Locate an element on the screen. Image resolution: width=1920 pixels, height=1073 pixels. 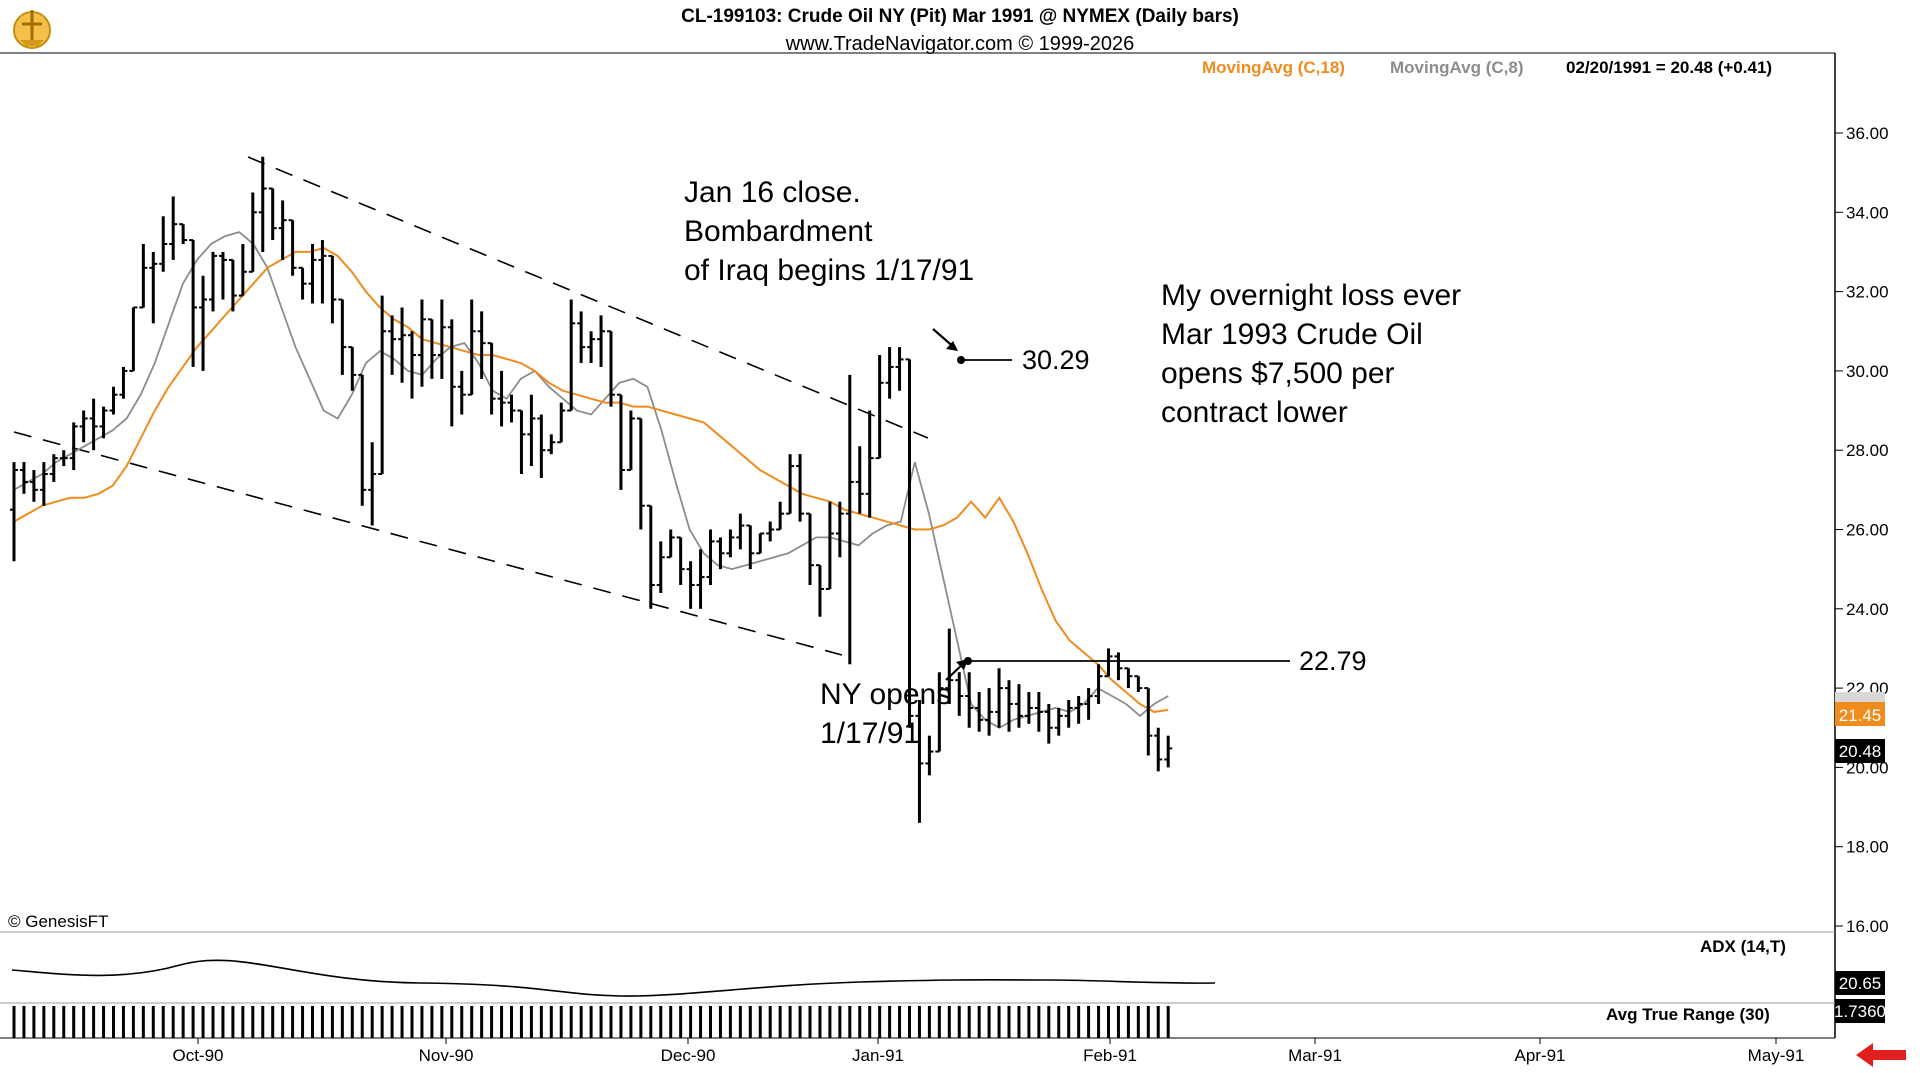
y-tick-label: 26.00 is located at coordinates (1867, 530).